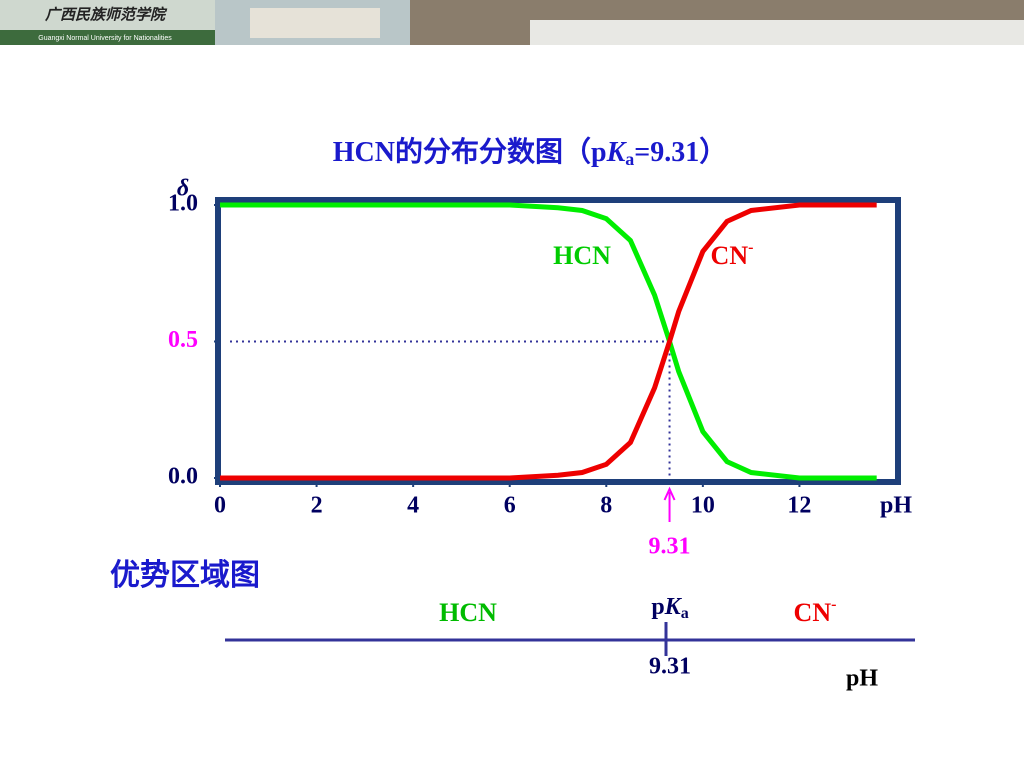 The width and height of the screenshot is (1024, 768). I want to click on dominance-right: CN-, so click(815, 611).